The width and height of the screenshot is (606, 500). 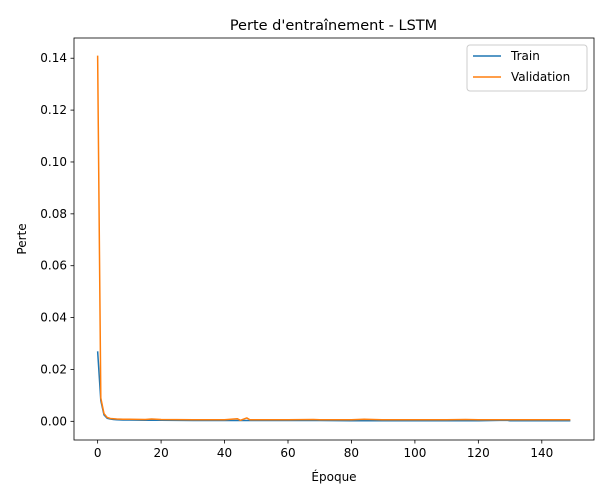 What do you see at coordinates (540, 77) in the screenshot?
I see `legend-label-1: Validation` at bounding box center [540, 77].